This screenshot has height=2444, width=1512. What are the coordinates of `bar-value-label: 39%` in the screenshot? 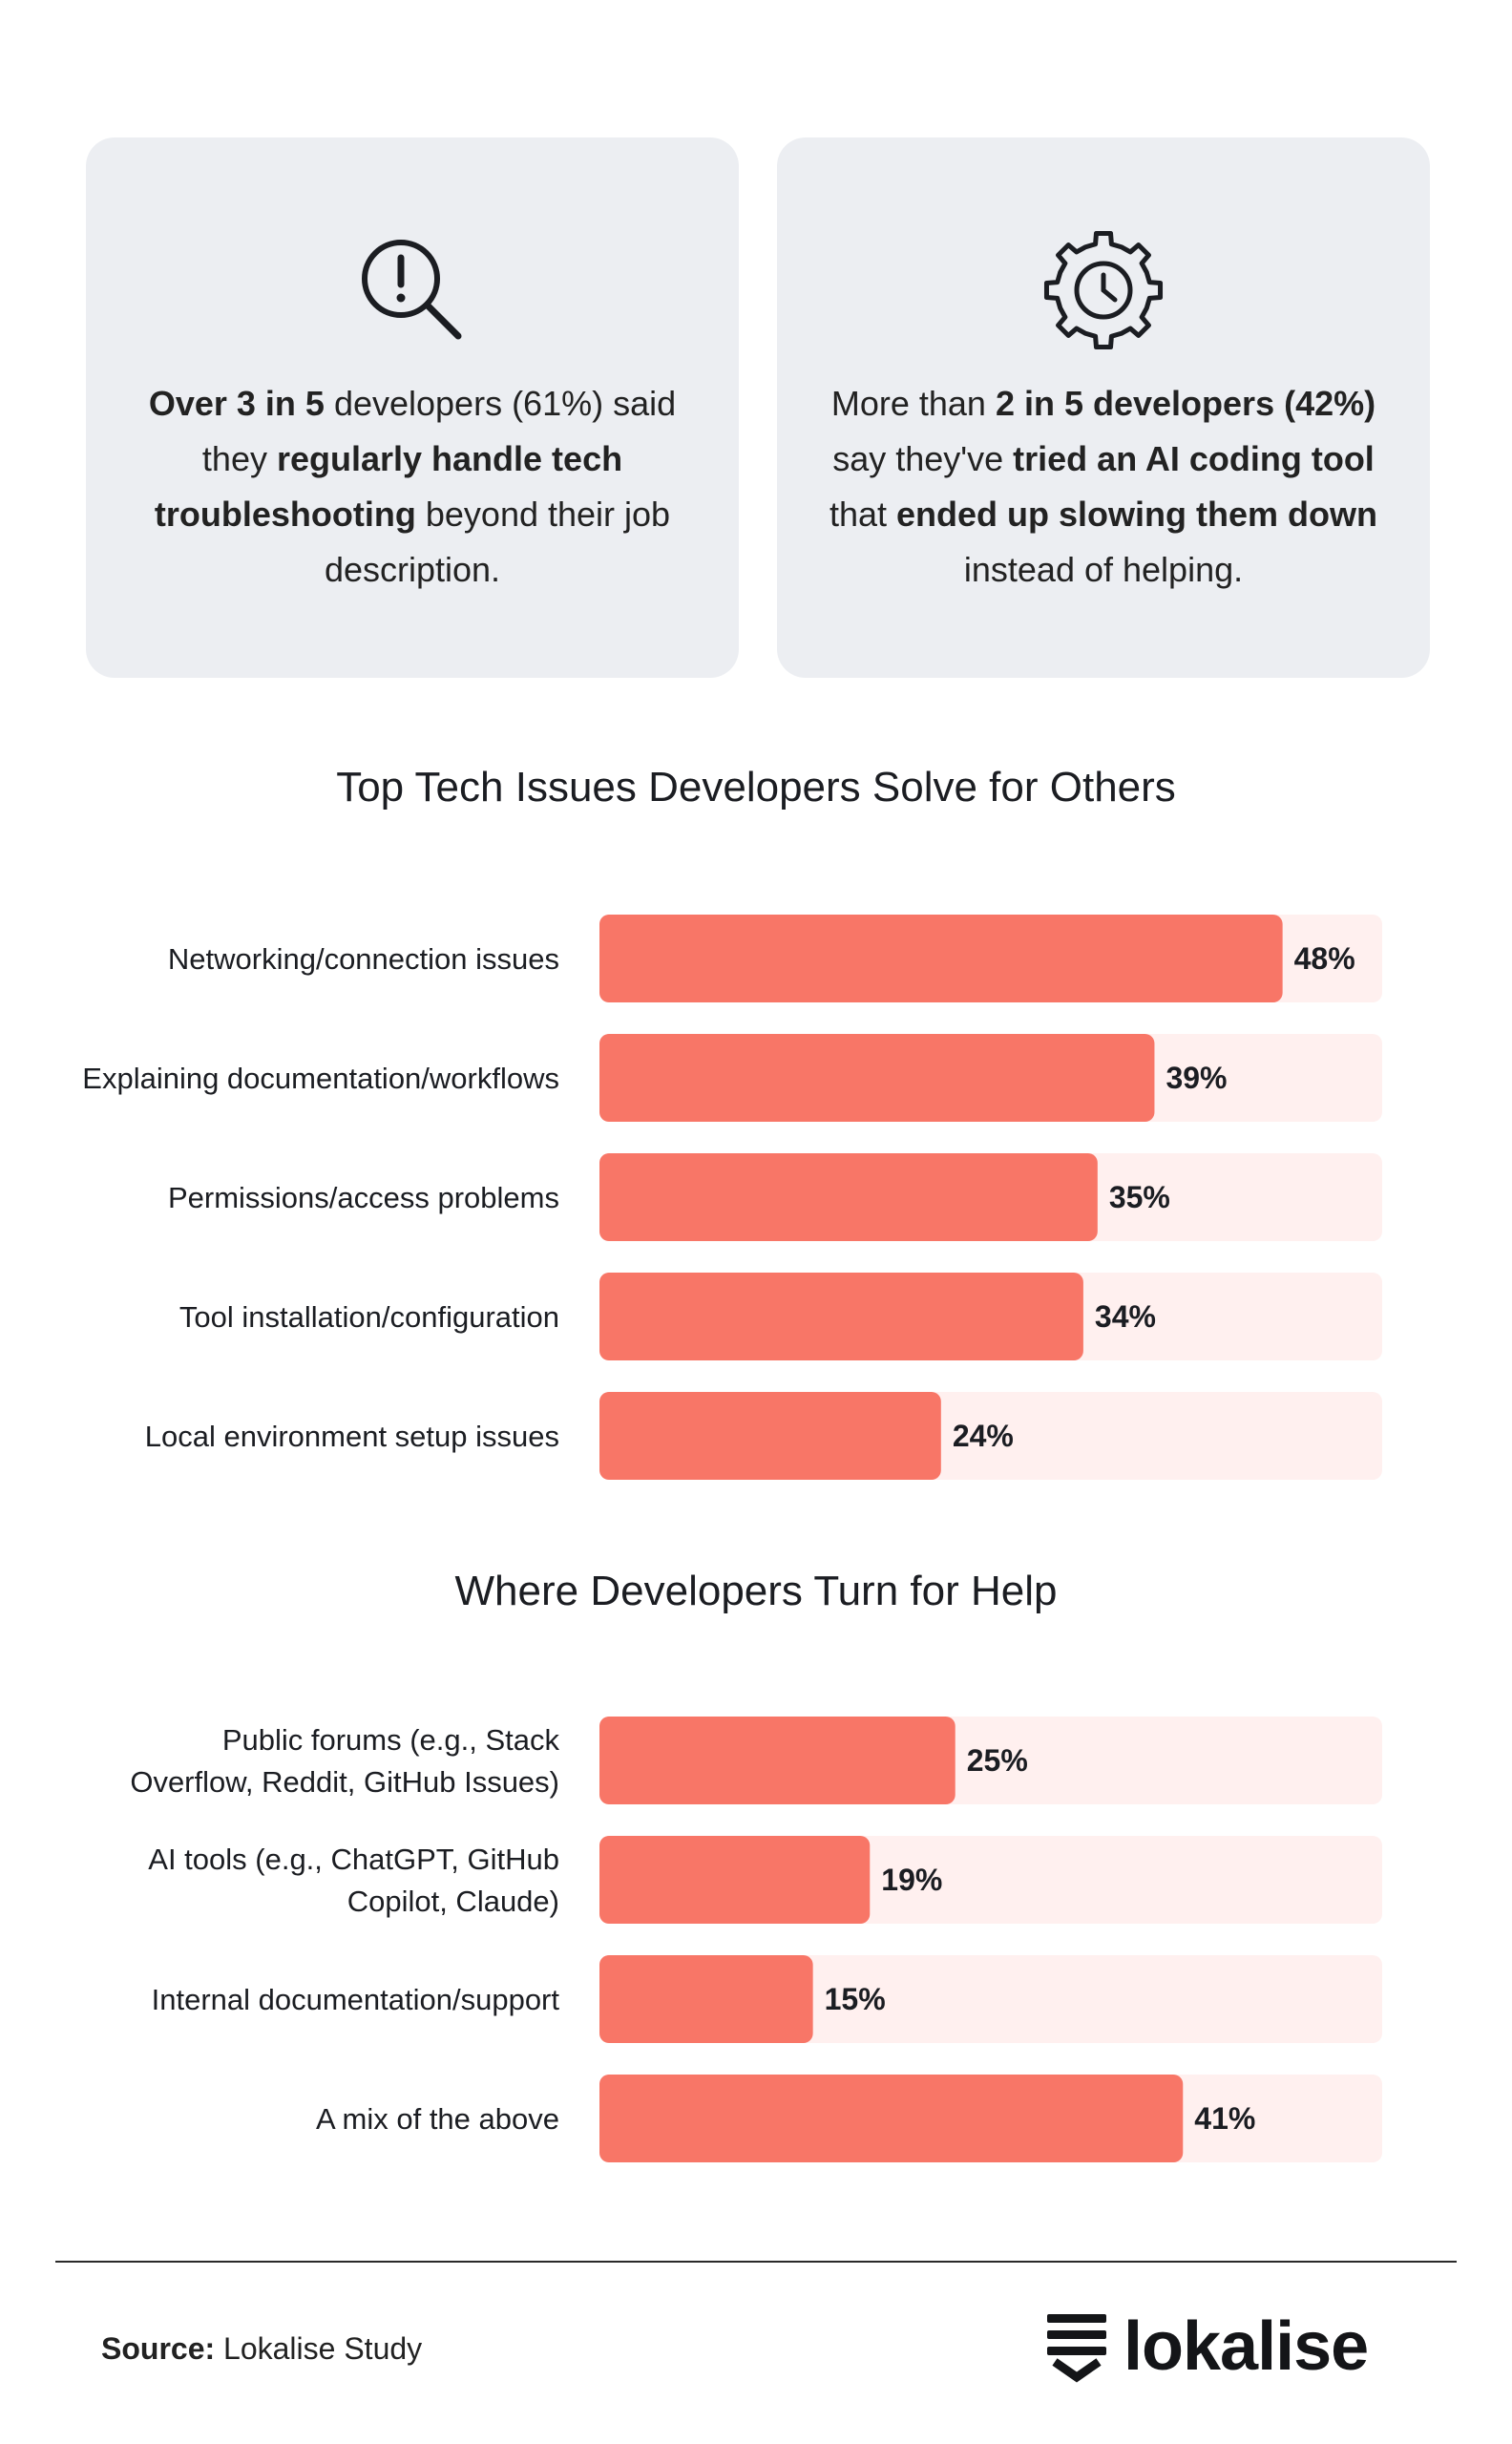 It's located at (1197, 1078).